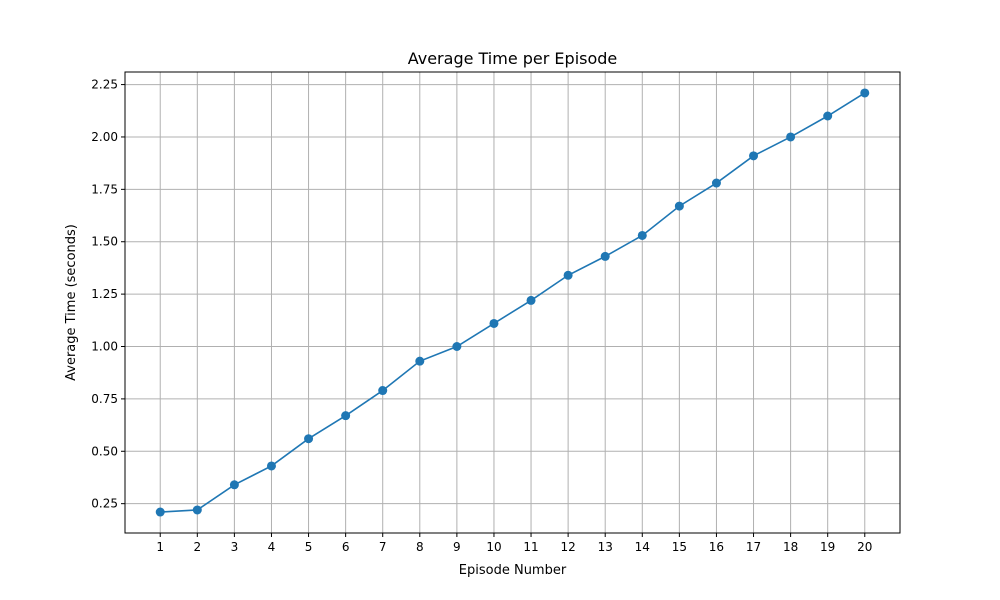  I want to click on y-tick-label: 2.25, so click(104, 85).